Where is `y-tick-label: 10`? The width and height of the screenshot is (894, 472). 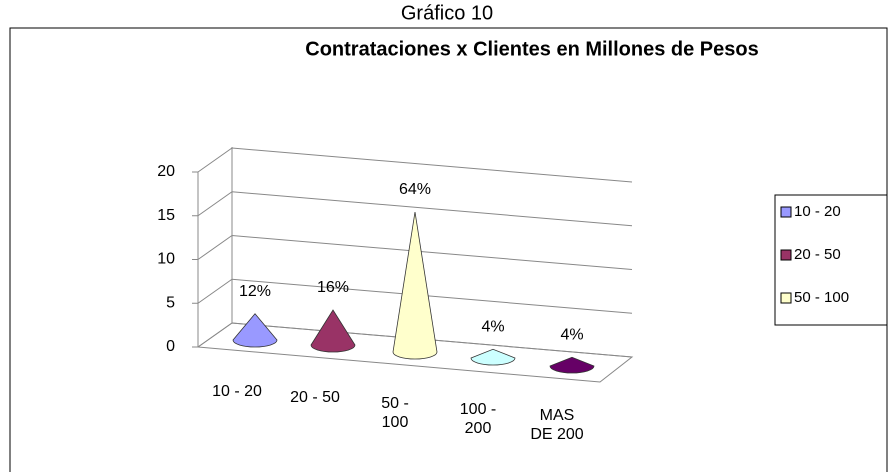
y-tick-label: 10 is located at coordinates (166, 259).